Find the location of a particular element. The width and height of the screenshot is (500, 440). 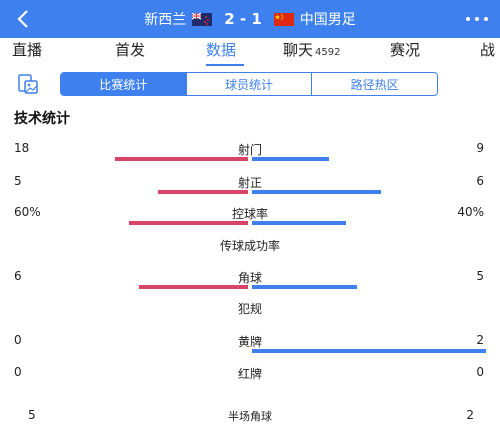

tab-chat: 聊天 4592 is located at coordinates (311, 51).